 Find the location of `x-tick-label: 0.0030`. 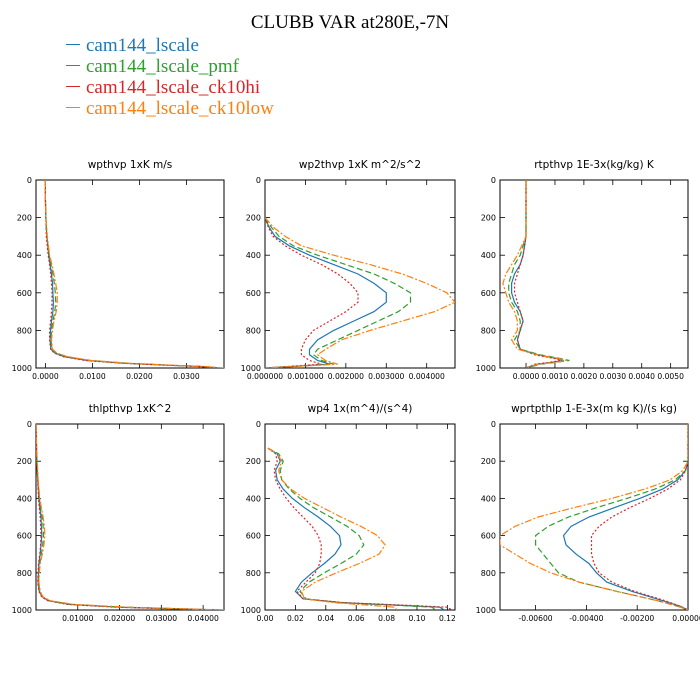

x-tick-label: 0.0030 is located at coordinates (613, 376).